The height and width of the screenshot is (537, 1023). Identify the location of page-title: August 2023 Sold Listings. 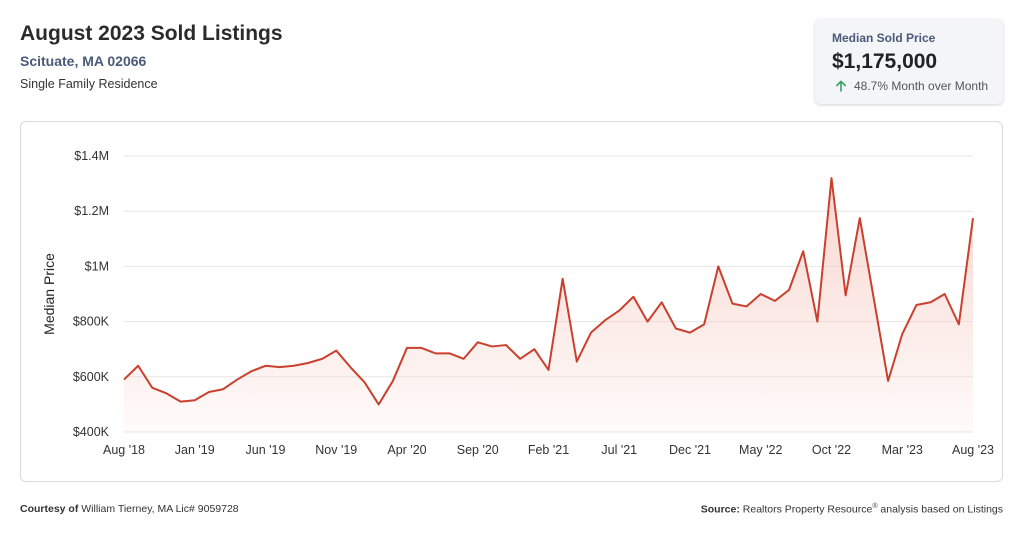
(151, 33).